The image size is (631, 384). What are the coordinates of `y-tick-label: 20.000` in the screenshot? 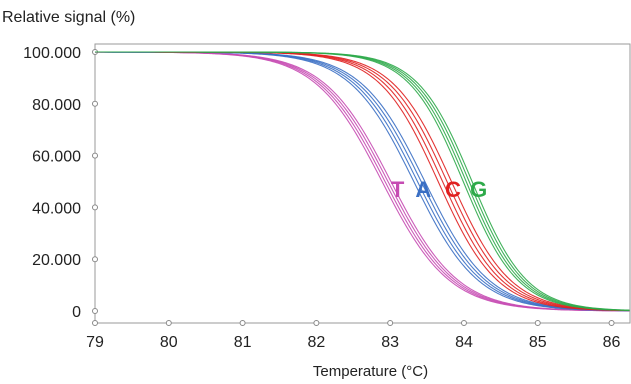 It's located at (56, 260).